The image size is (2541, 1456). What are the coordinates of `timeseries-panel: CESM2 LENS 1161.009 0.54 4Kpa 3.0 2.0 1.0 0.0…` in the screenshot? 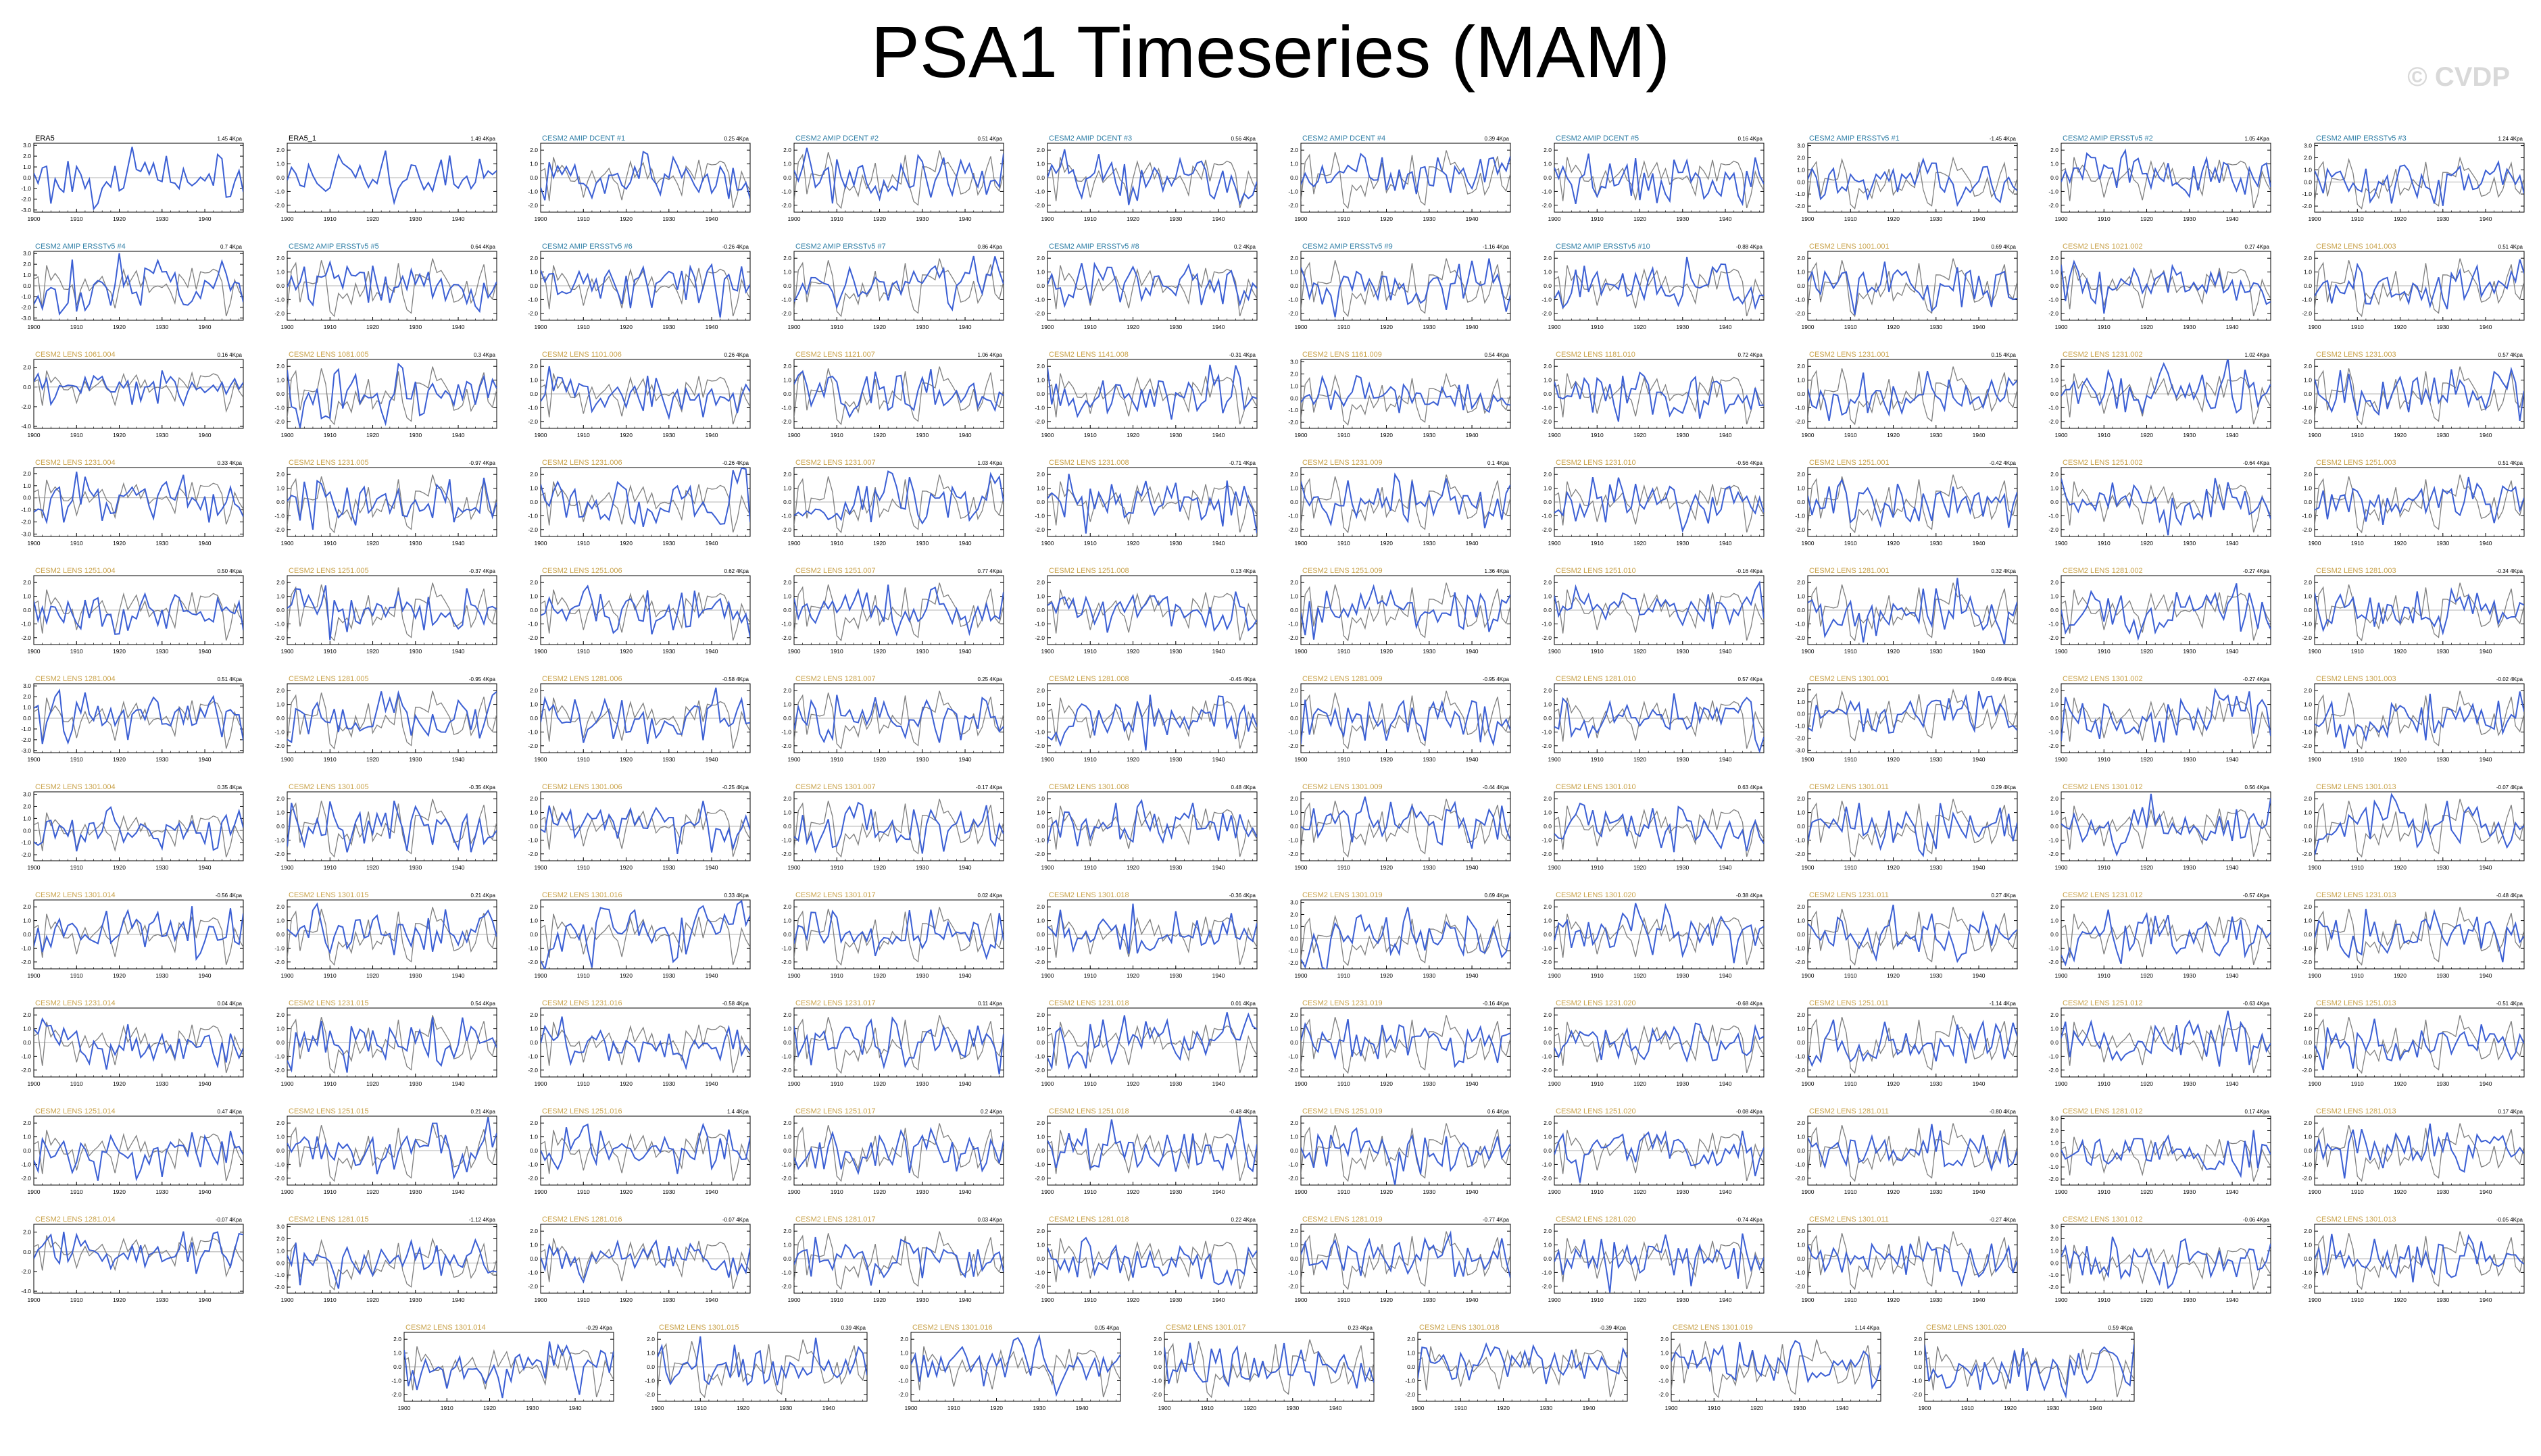 It's located at (1399, 394).